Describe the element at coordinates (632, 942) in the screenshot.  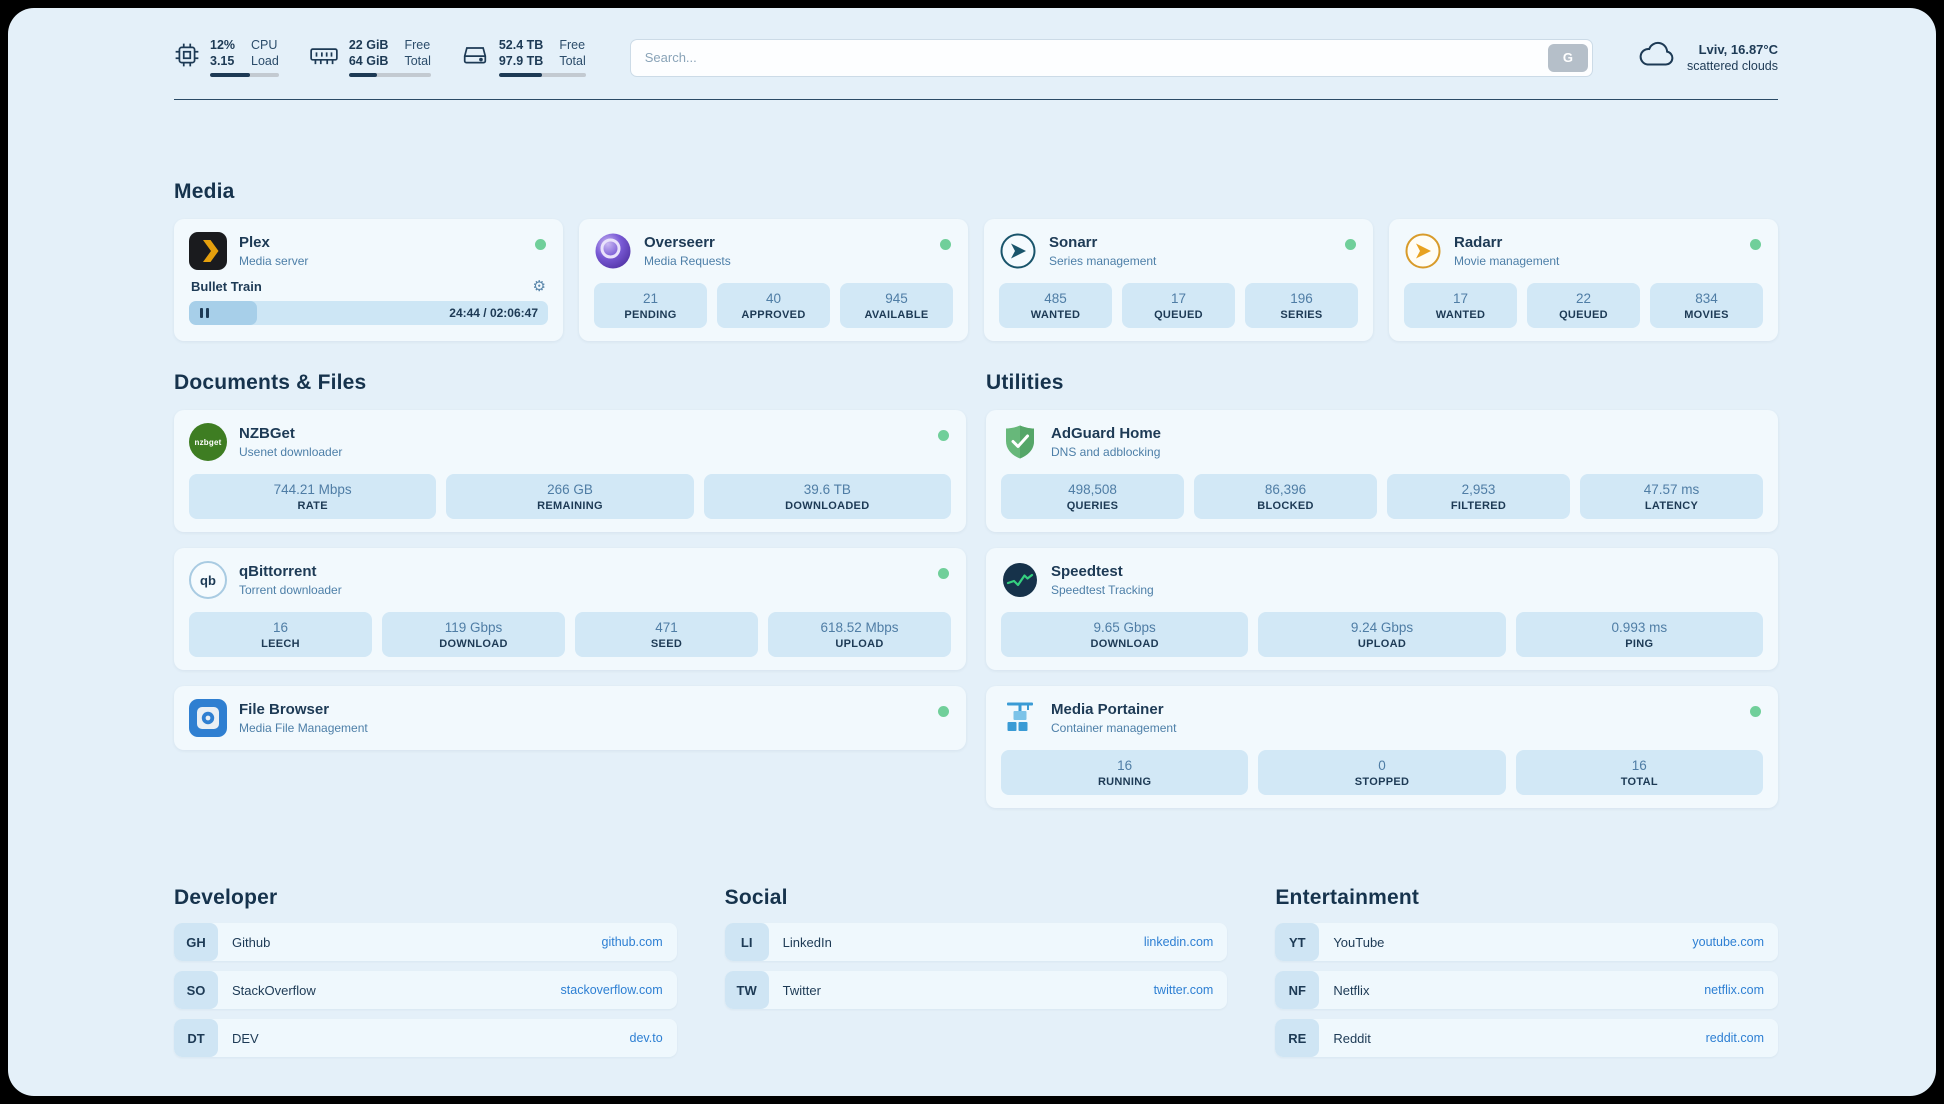
I see `bookmark-url: github.com` at that location.